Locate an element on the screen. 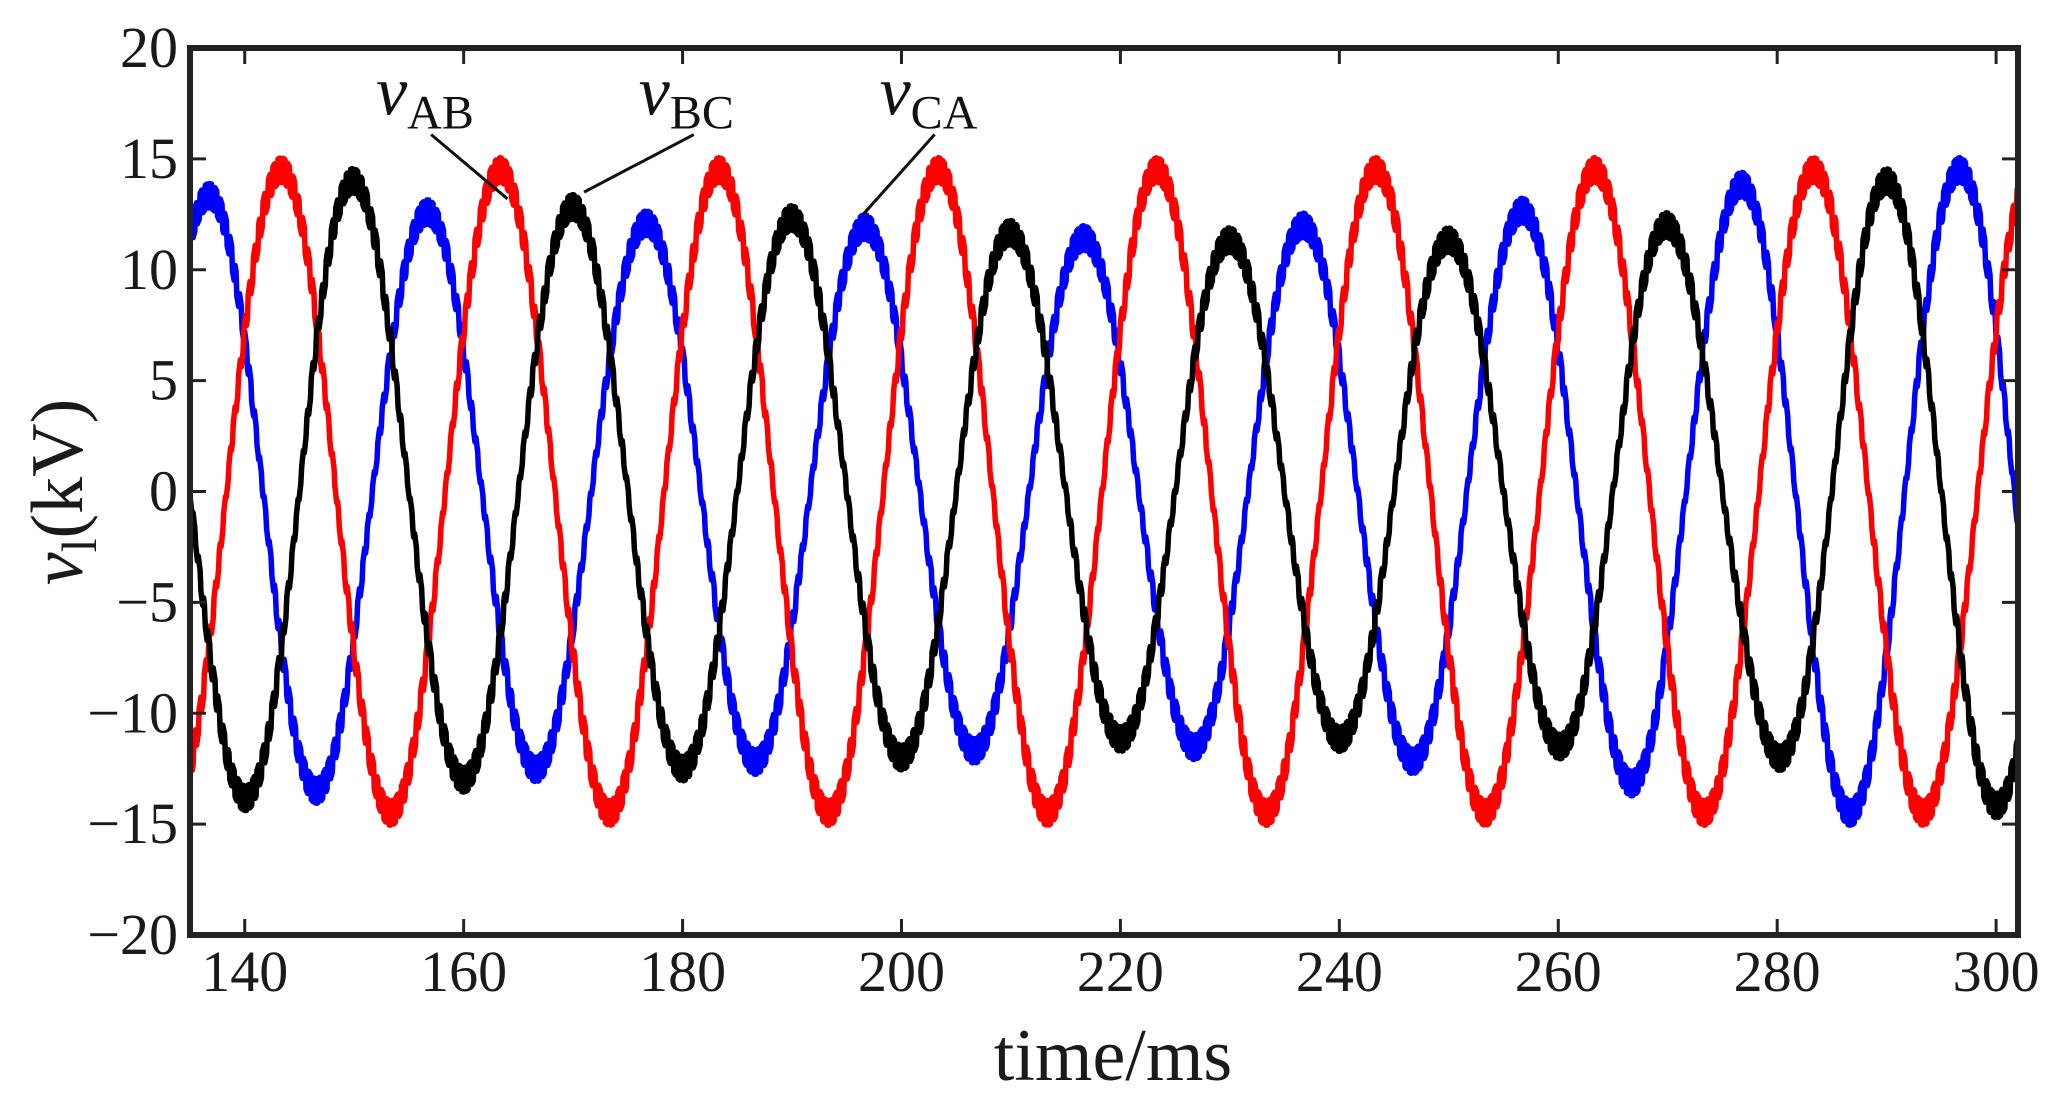 The height and width of the screenshot is (1098, 2062). x-tick-label: 240 is located at coordinates (1339, 971).